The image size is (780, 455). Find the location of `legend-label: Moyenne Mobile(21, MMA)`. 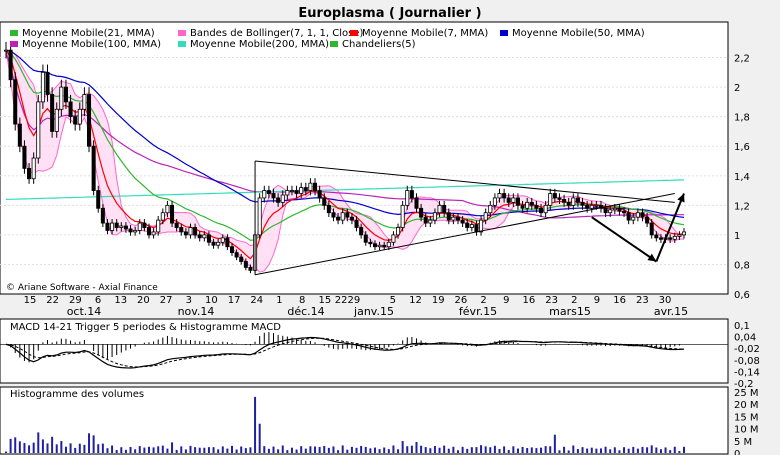

legend-label: Moyenne Mobile(21, MMA) is located at coordinates (88, 33).